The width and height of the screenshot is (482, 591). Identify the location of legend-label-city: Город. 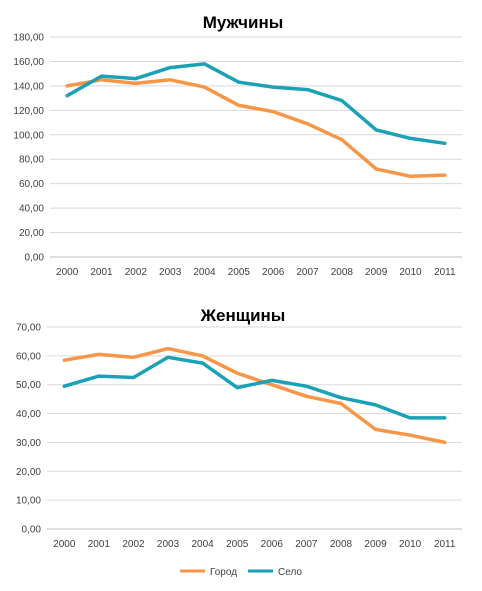
(223, 572).